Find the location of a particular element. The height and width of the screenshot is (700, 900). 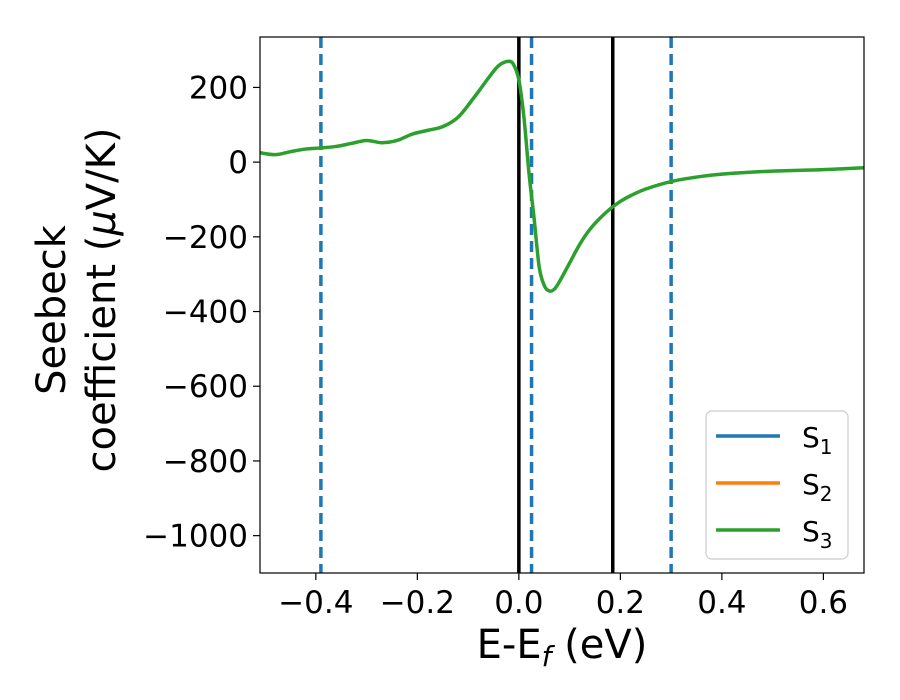

y-tick-label: −800 is located at coordinates (205, 462).